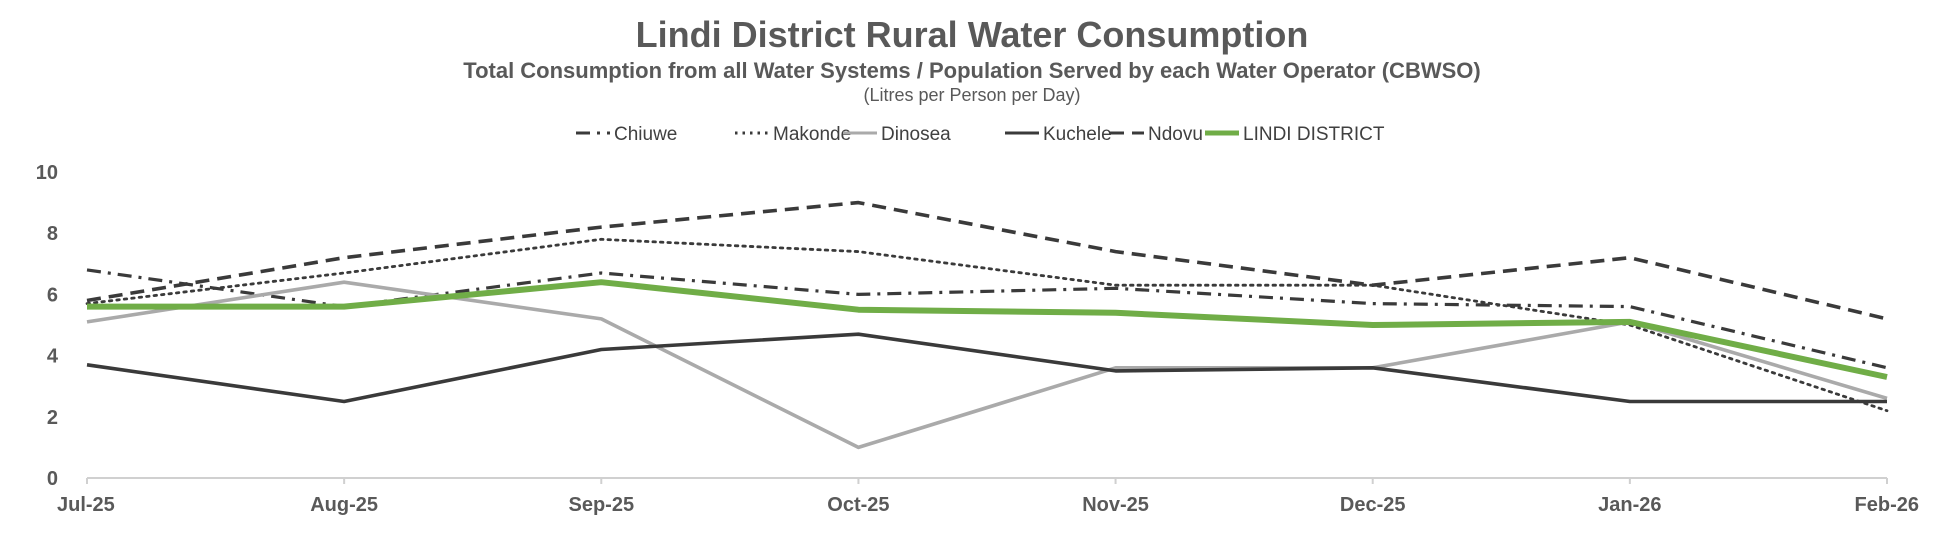 This screenshot has width=1944, height=536. I want to click on legend-label: Kuchele, so click(1077, 134).